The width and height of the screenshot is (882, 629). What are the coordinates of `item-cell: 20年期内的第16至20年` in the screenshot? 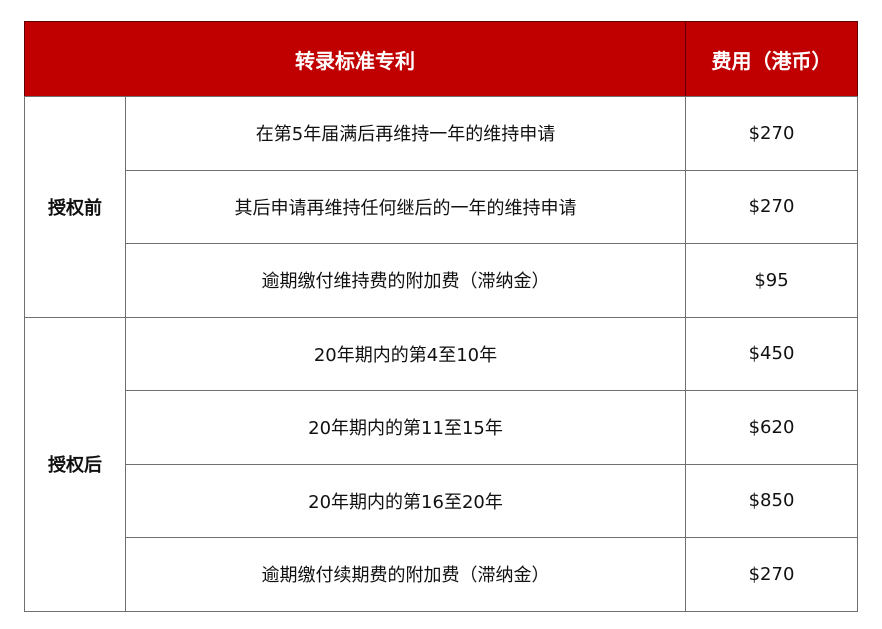 It's located at (405, 500).